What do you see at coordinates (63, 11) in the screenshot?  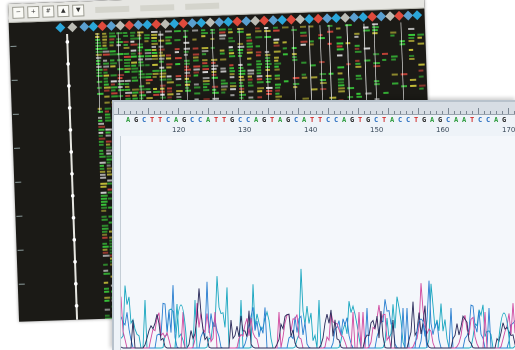 I see `scroll-up-icon: ▲` at bounding box center [63, 11].